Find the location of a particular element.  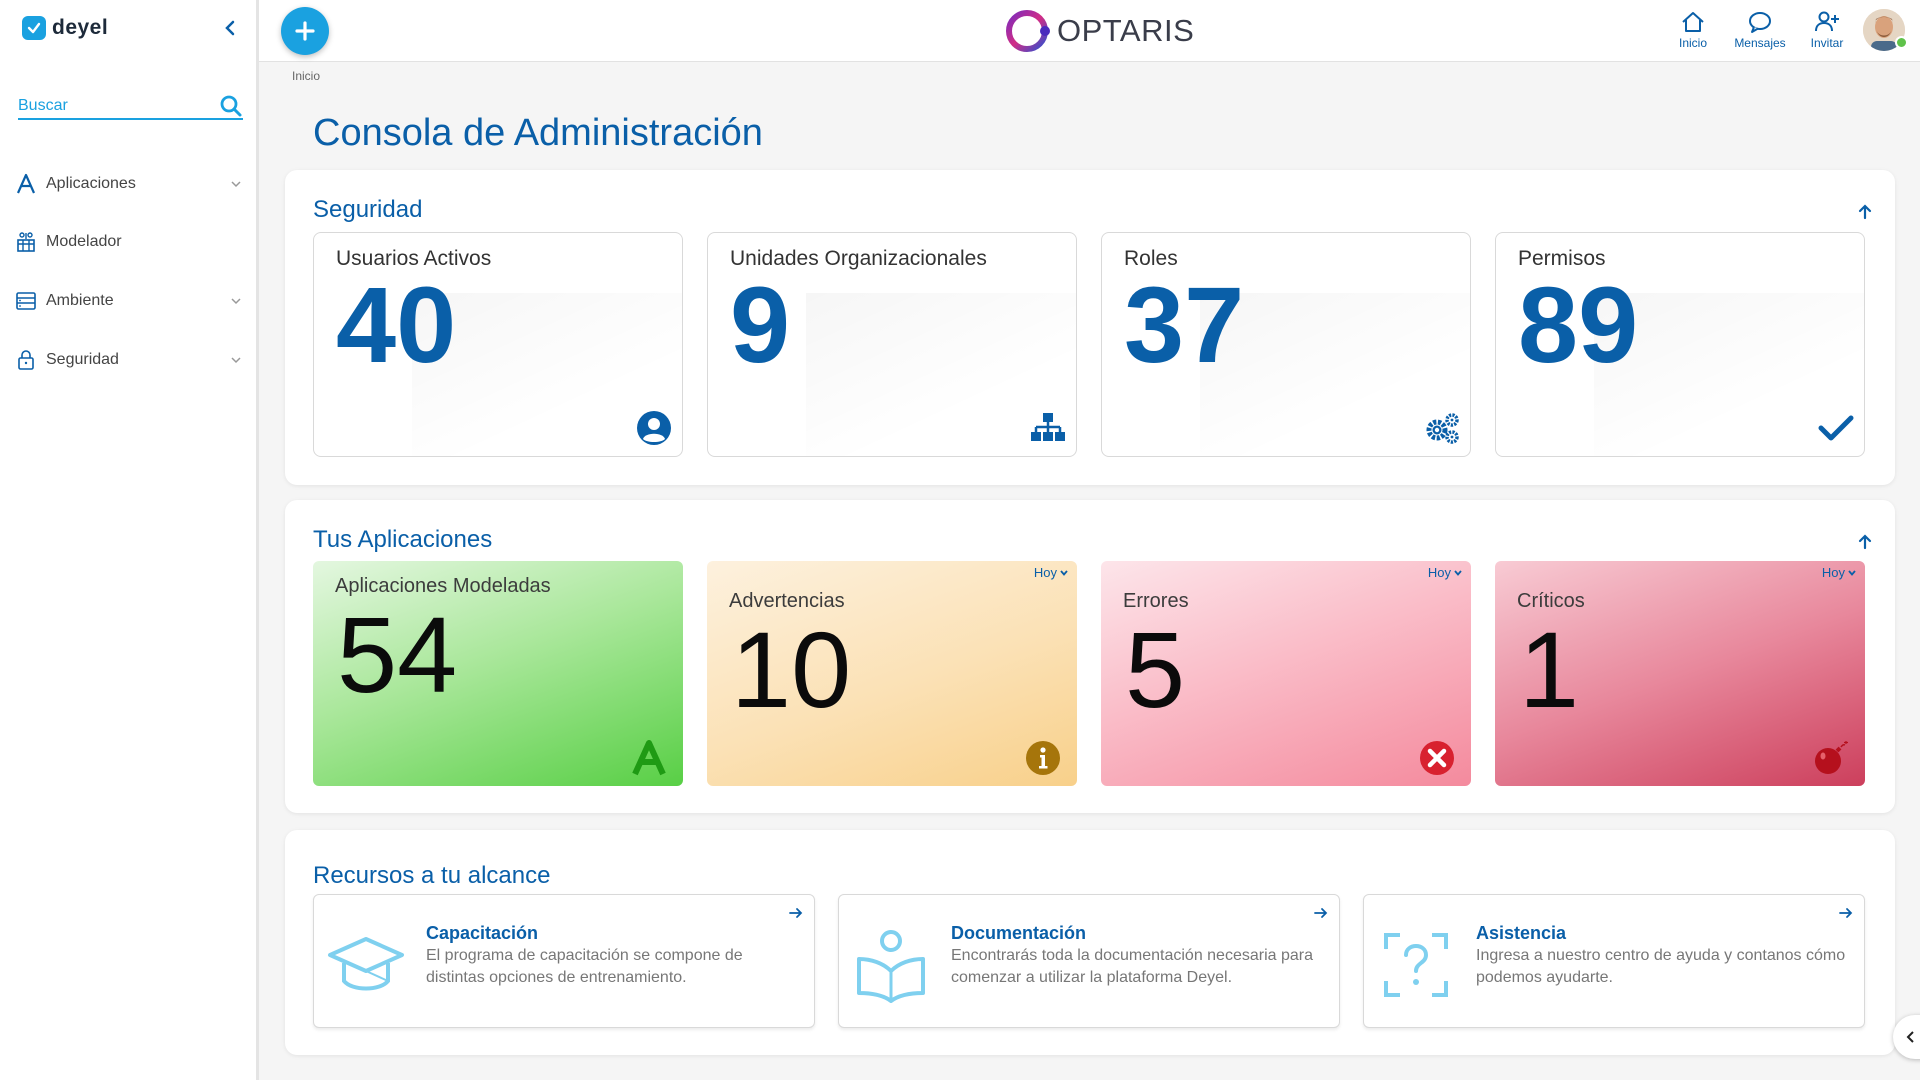

deyel-logo: deyel is located at coordinates (65, 28).